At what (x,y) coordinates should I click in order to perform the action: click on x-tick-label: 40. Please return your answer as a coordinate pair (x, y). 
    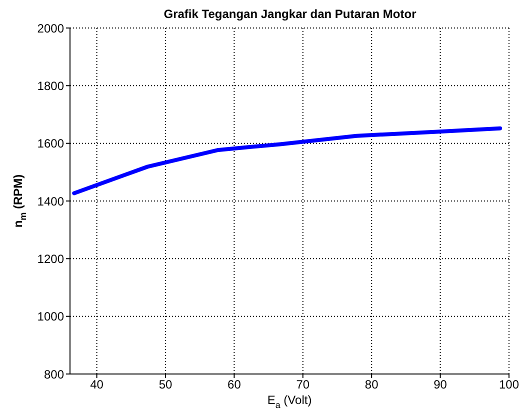
    Looking at the image, I should click on (97, 385).